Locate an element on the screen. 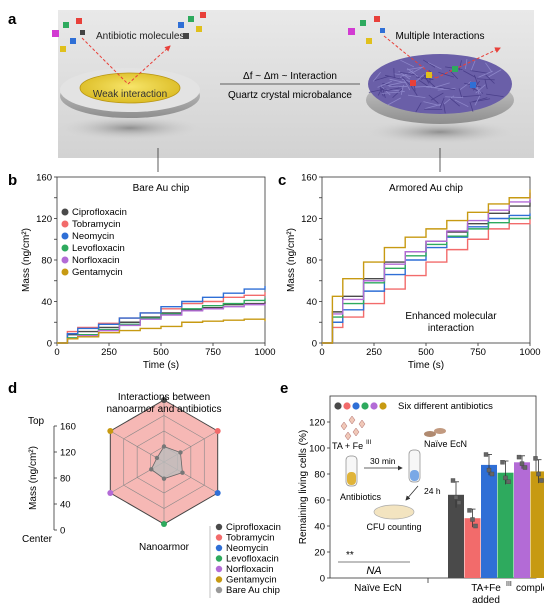 Image resolution: width=544 pixels, height=607 pixels. x-axis-label: Time (s) is located at coordinates (161, 365).